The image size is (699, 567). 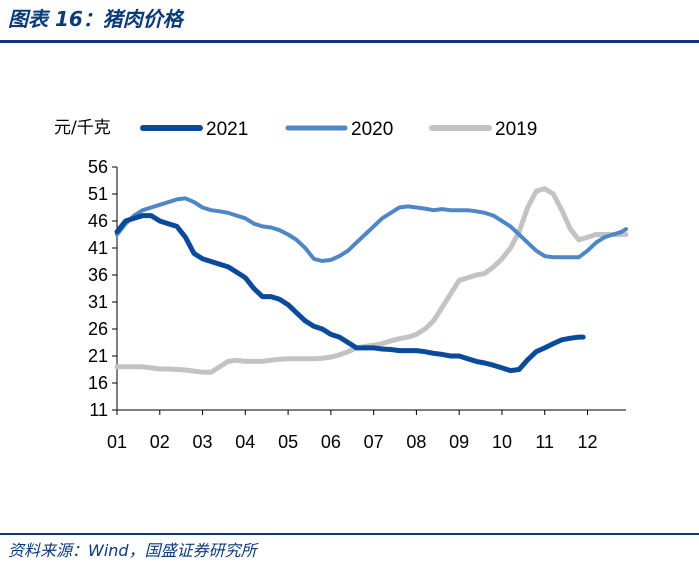 I want to click on x-tick-label: 08, so click(x=416, y=442).